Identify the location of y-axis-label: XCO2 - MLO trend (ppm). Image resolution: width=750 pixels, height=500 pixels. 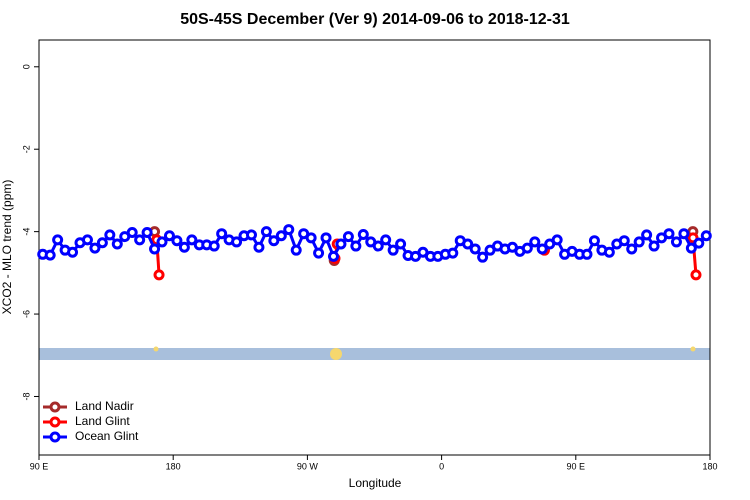
(7, 247).